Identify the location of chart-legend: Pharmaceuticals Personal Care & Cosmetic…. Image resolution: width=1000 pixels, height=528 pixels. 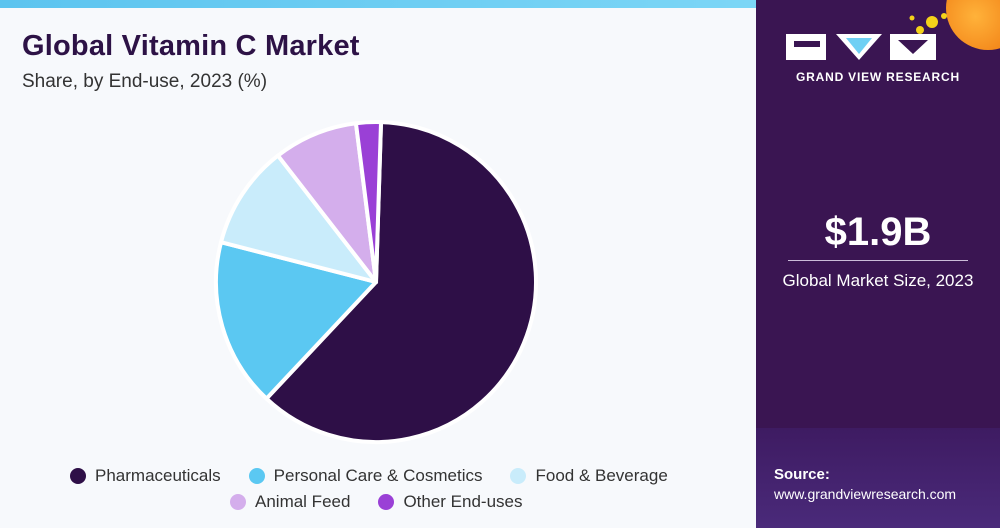
(390, 489).